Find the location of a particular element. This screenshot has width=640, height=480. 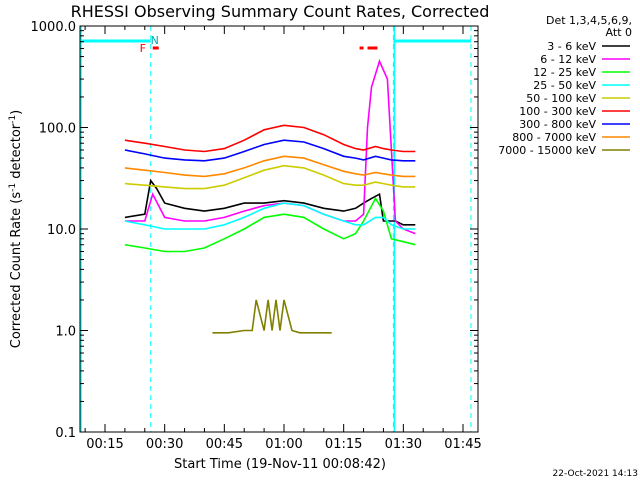

y-axis-label-sup2: -1 is located at coordinates (13, 119).